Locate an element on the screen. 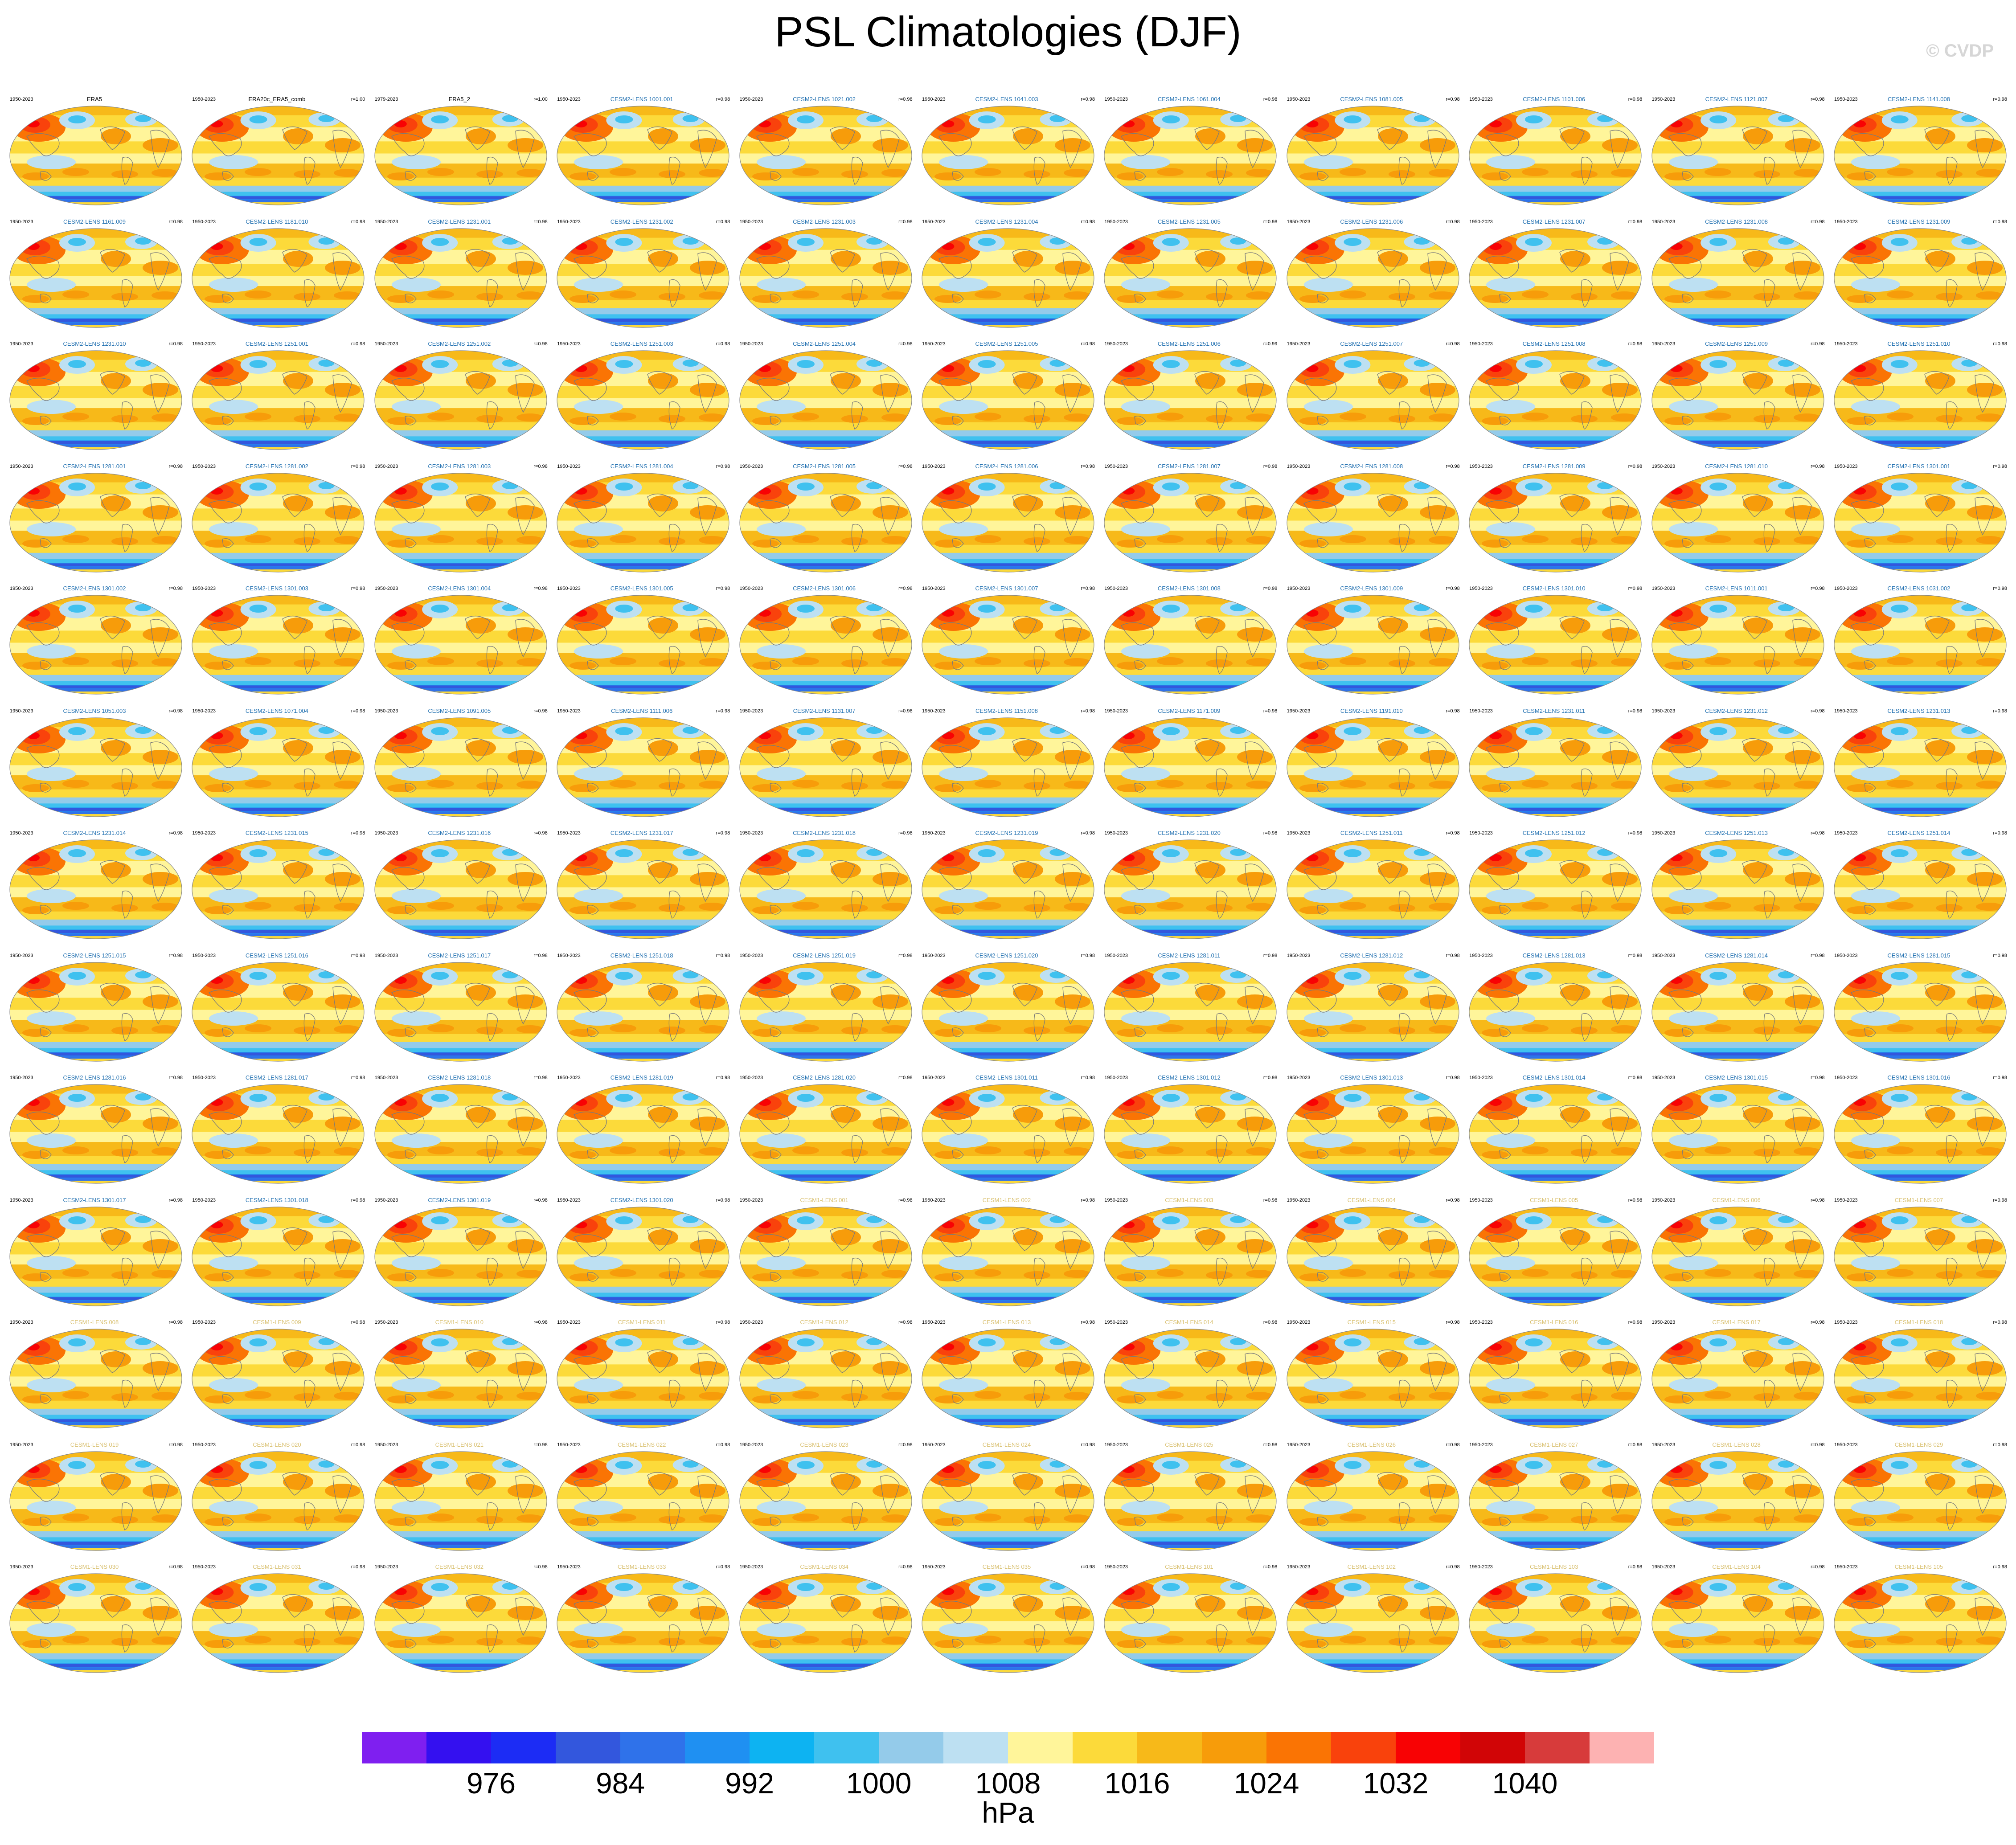 The width and height of the screenshot is (2016, 1845). panel-header: 1950-2023 CESM2-LENS 1011.001 r=0.98 is located at coordinates (1737, 588).